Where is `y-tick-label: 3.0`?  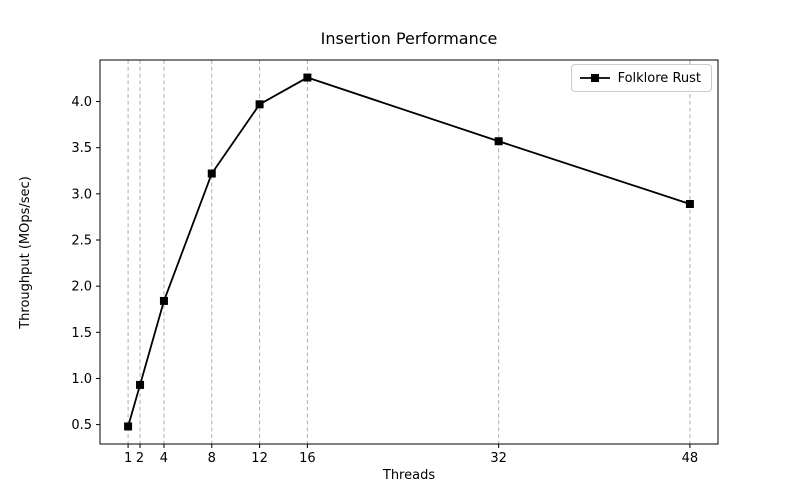 y-tick-label: 3.0 is located at coordinates (81, 194).